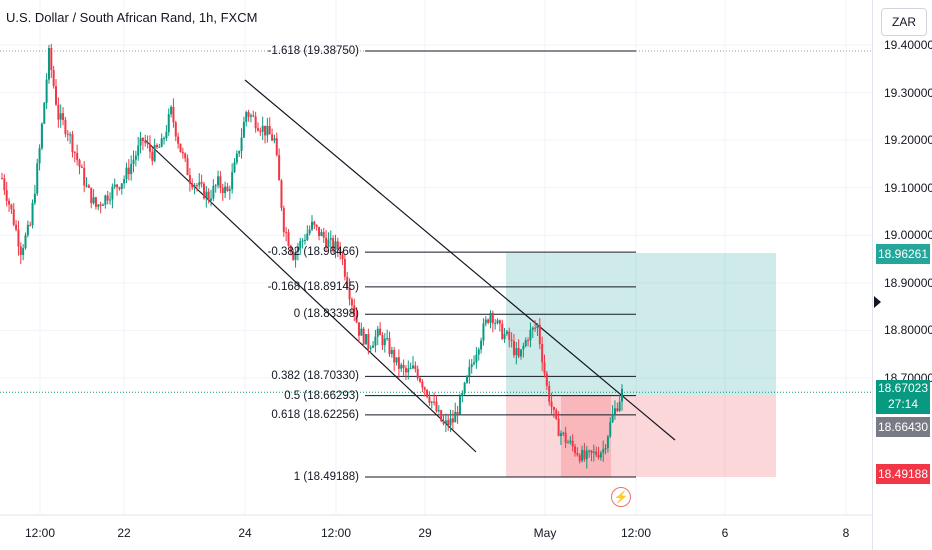 This screenshot has height=550, width=932. What do you see at coordinates (326, 477) in the screenshot?
I see `fib-level-label: 1 (18.49188)` at bounding box center [326, 477].